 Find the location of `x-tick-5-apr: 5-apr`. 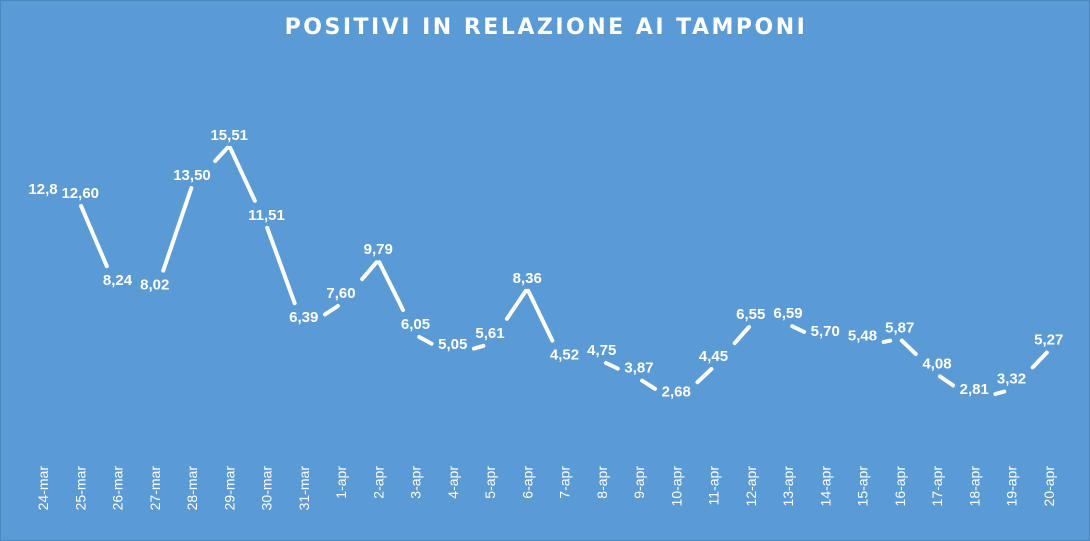

x-tick-5-apr: 5-apr is located at coordinates (490, 482).